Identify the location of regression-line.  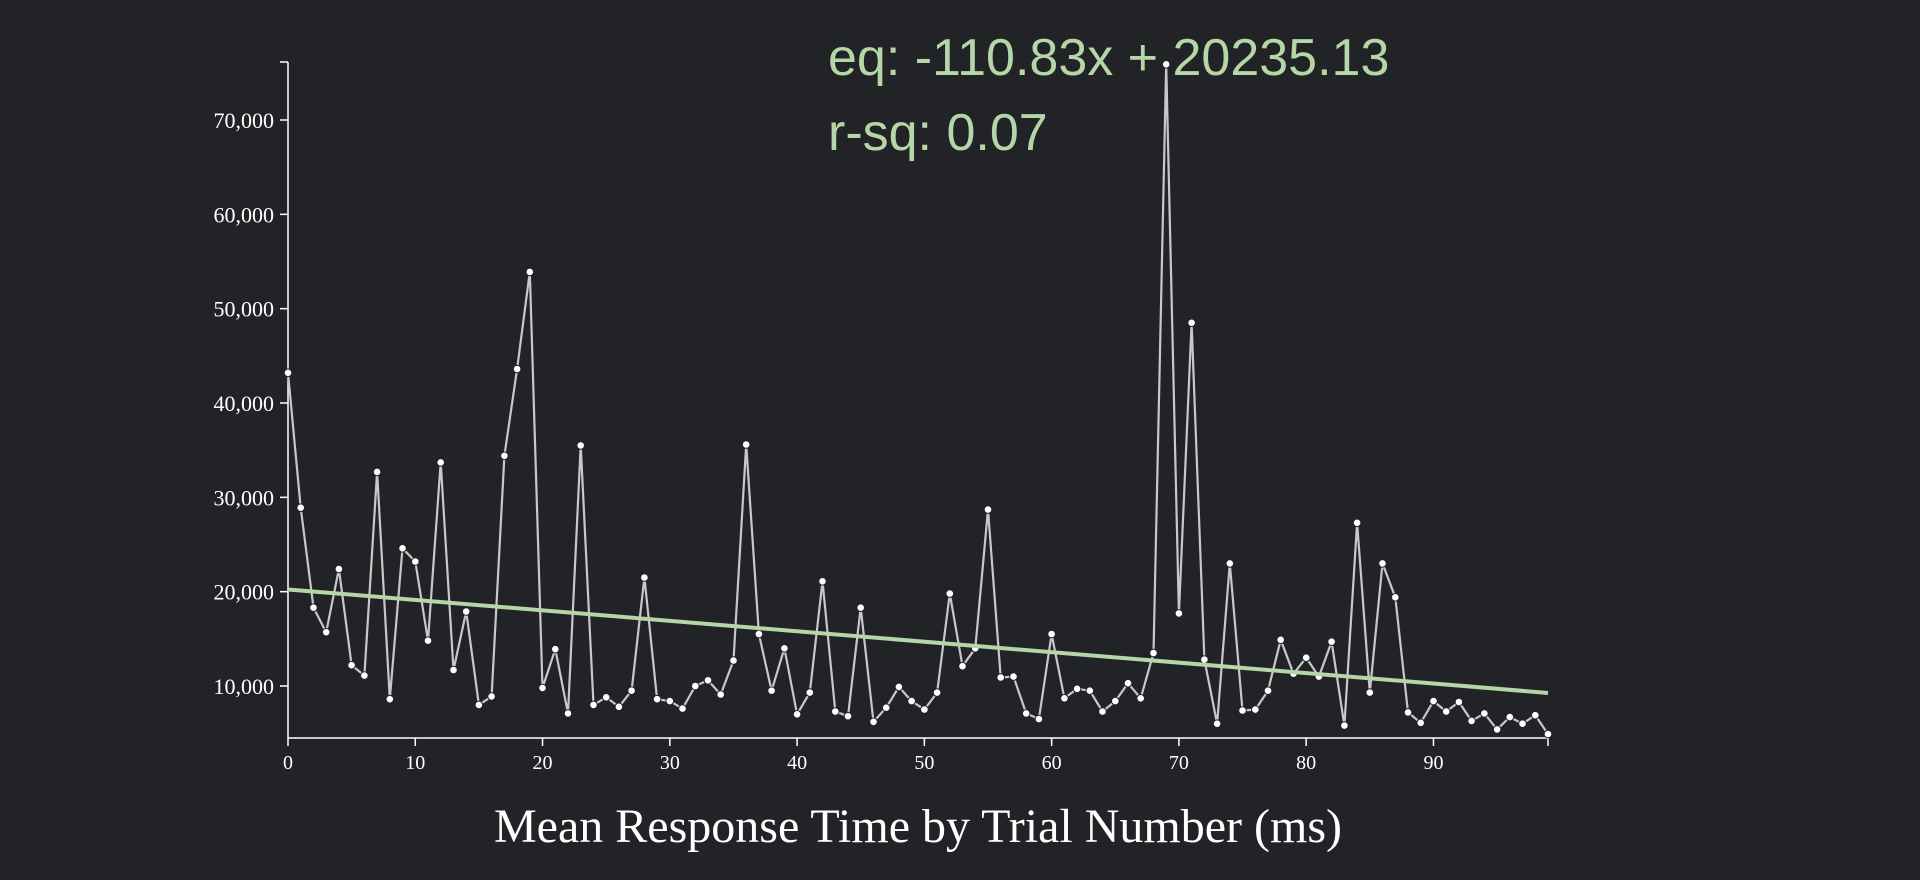
(918, 641).